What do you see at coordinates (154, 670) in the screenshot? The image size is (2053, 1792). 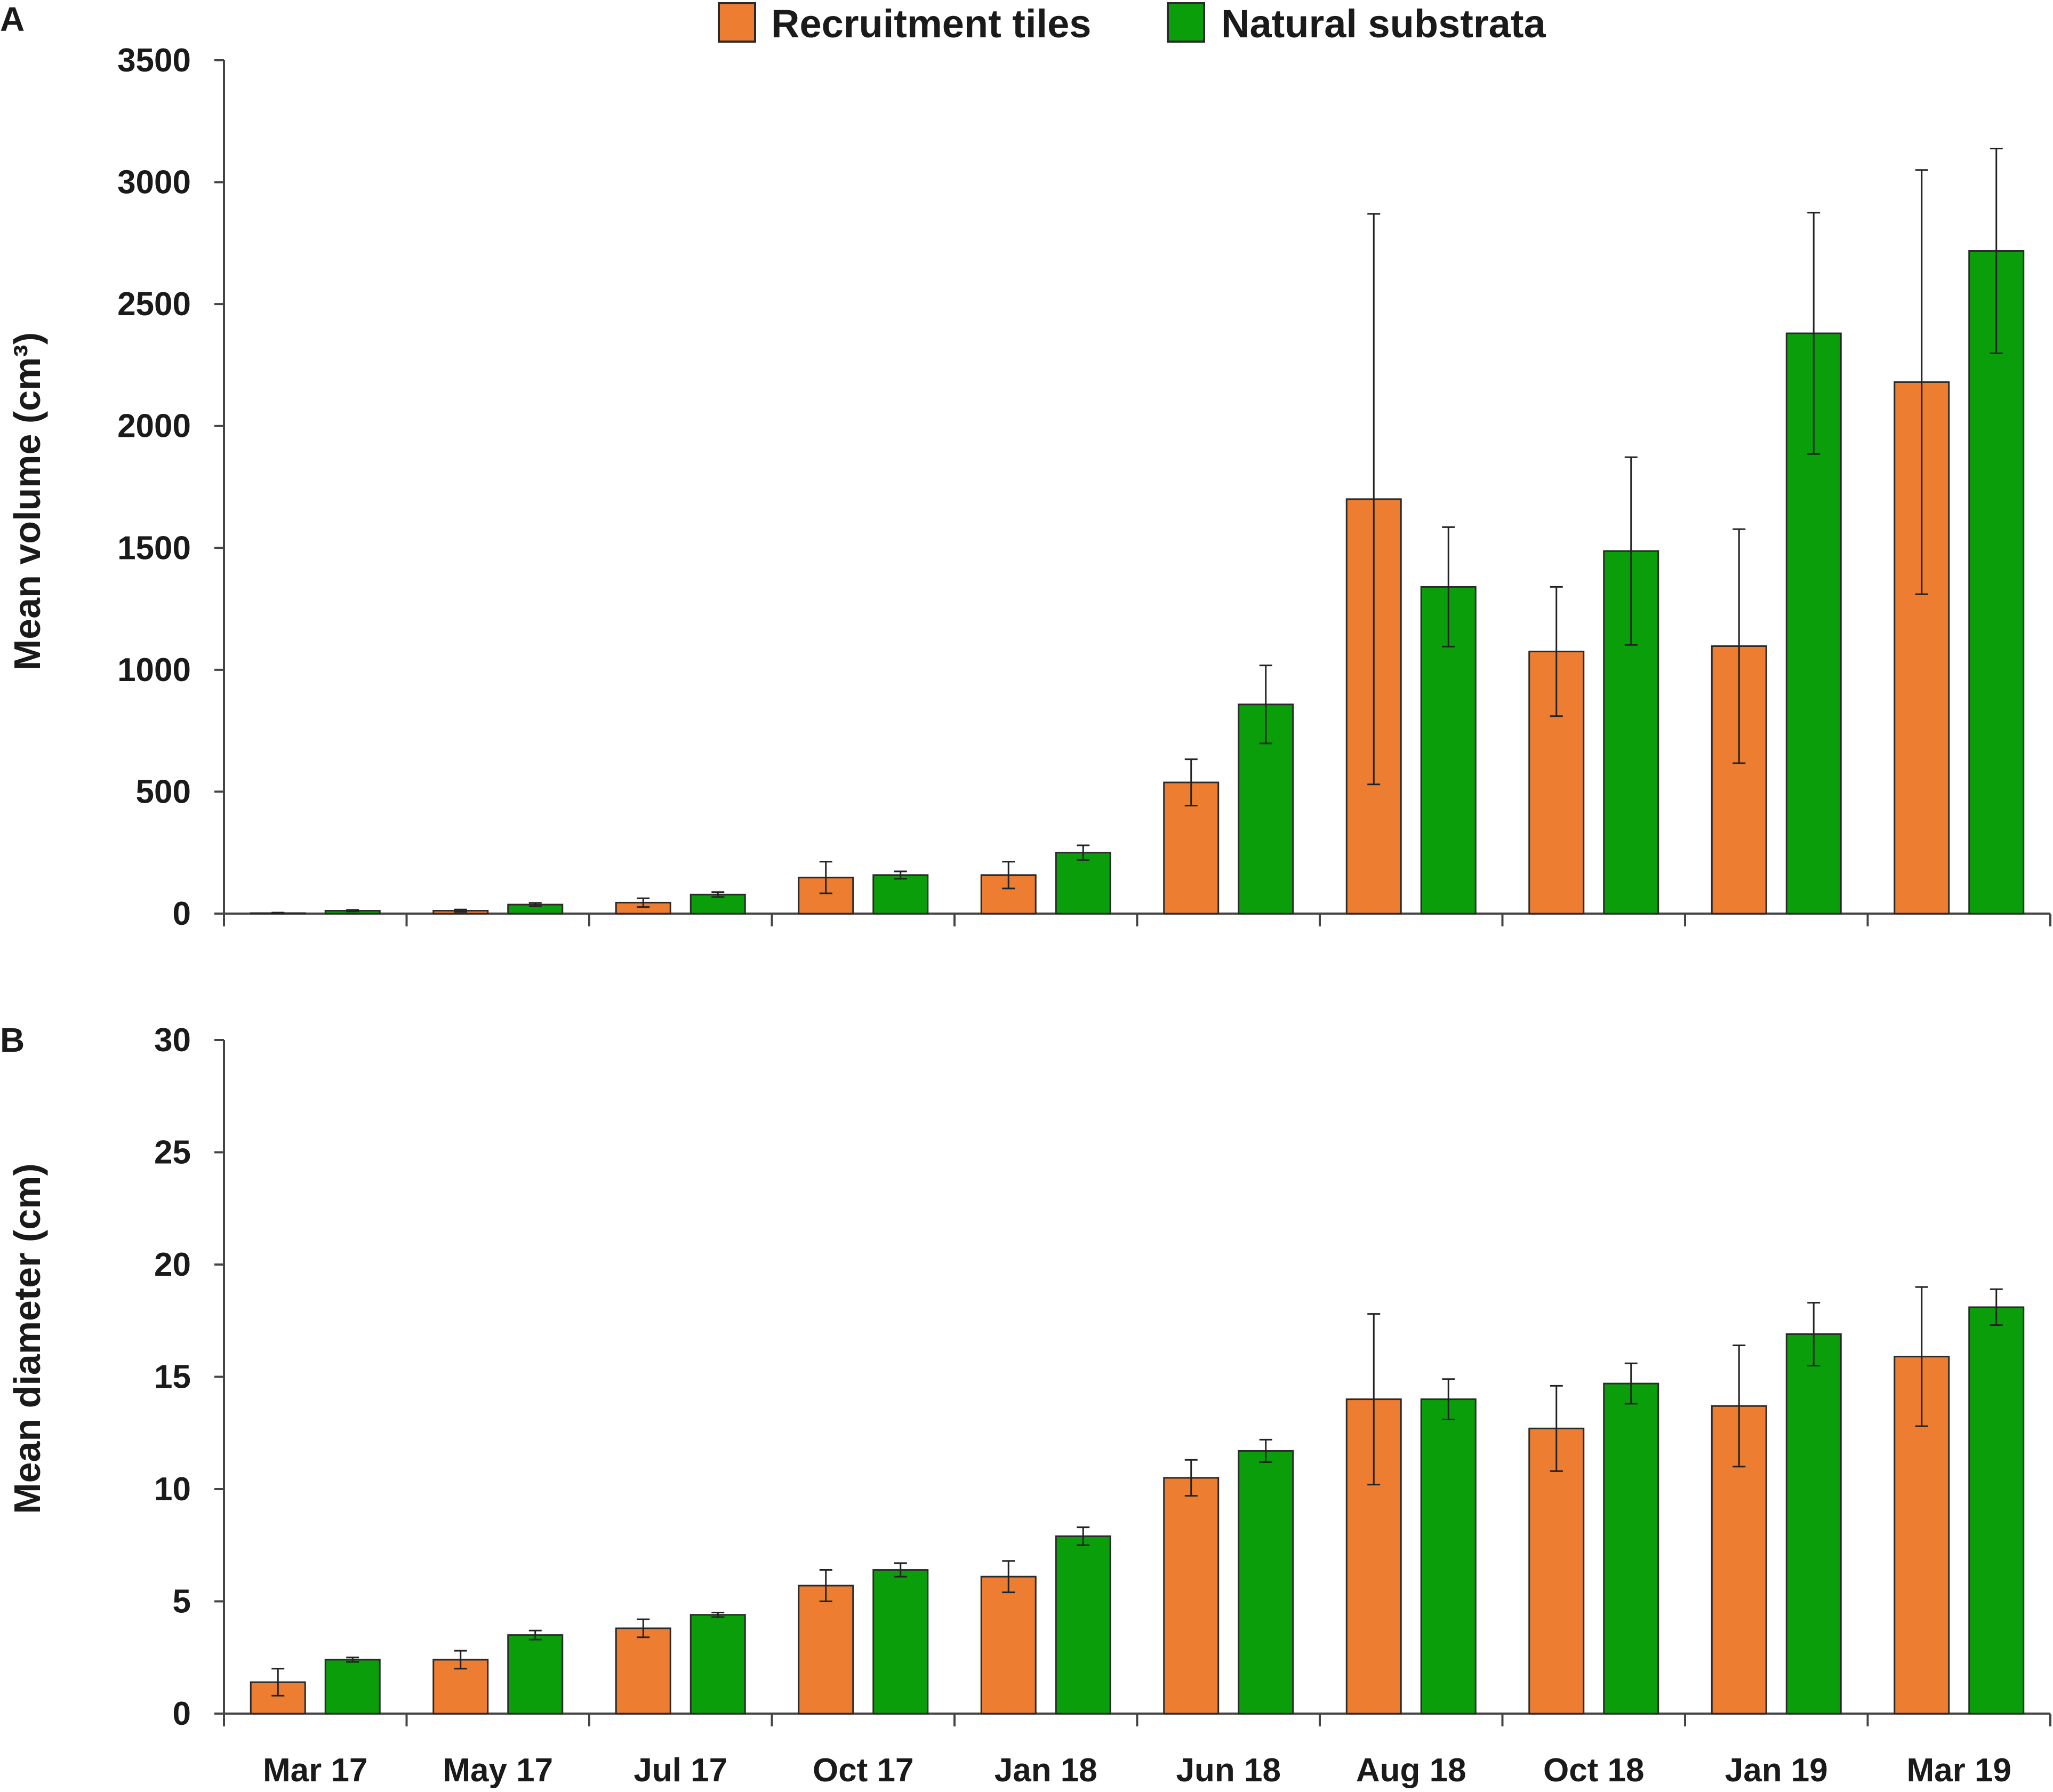 I see `panel-a-y-tick-label: 1000` at bounding box center [154, 670].